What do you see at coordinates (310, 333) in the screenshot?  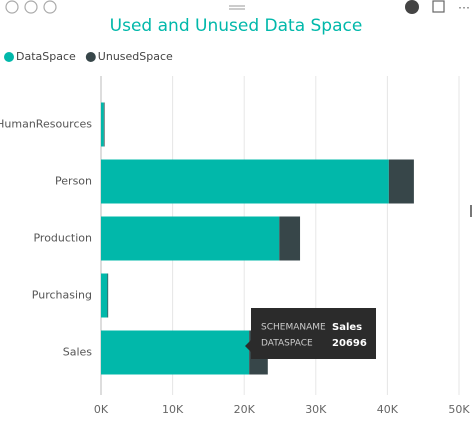 I see `tooltip-box` at bounding box center [310, 333].